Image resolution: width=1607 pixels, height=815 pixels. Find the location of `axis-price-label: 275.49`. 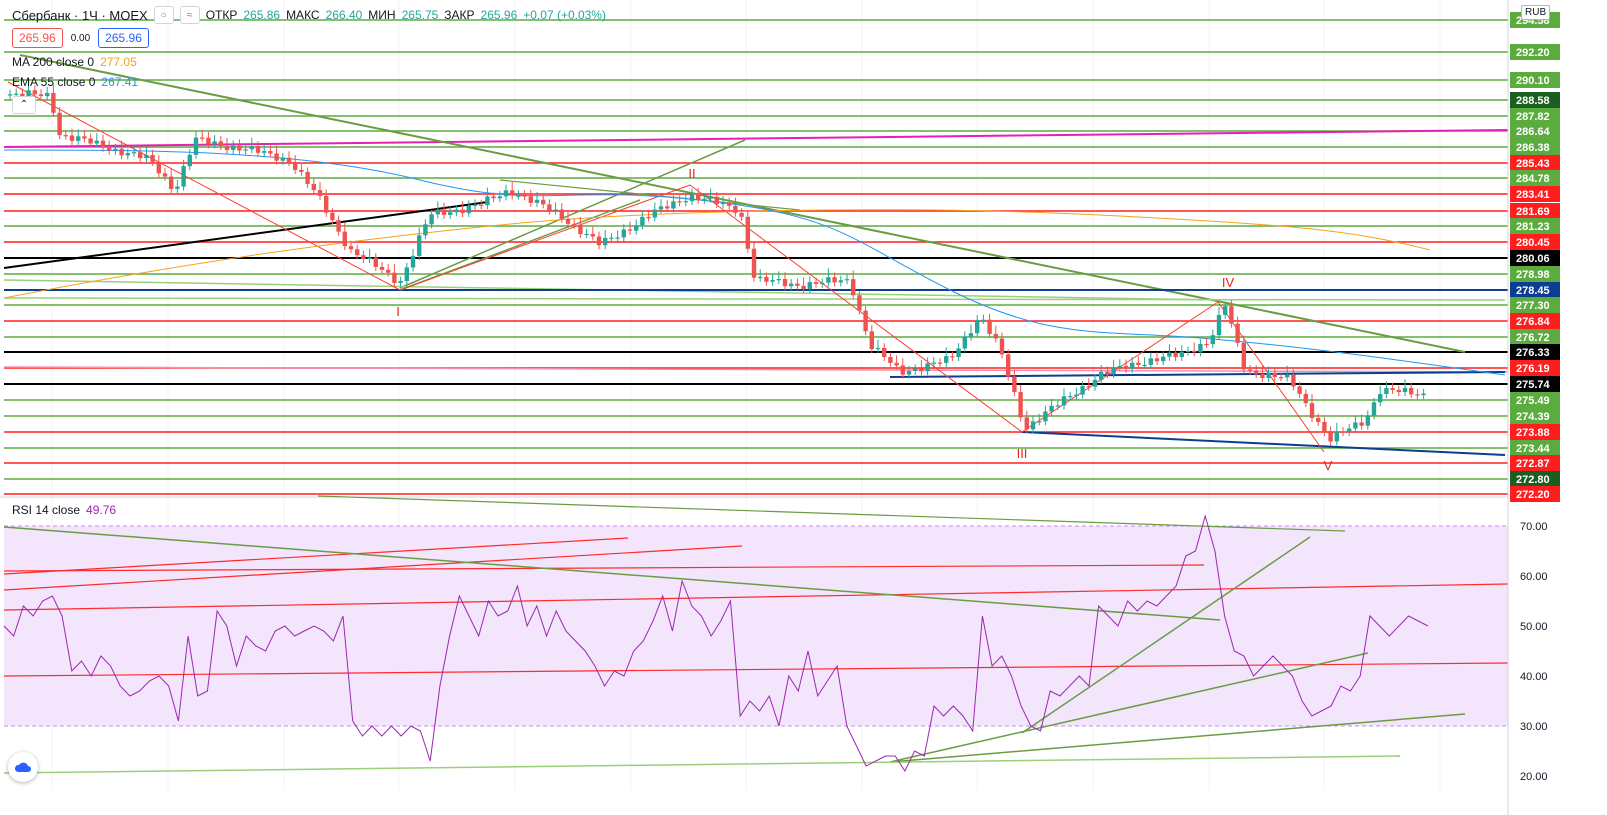

axis-price-label: 275.49 is located at coordinates (1533, 401).